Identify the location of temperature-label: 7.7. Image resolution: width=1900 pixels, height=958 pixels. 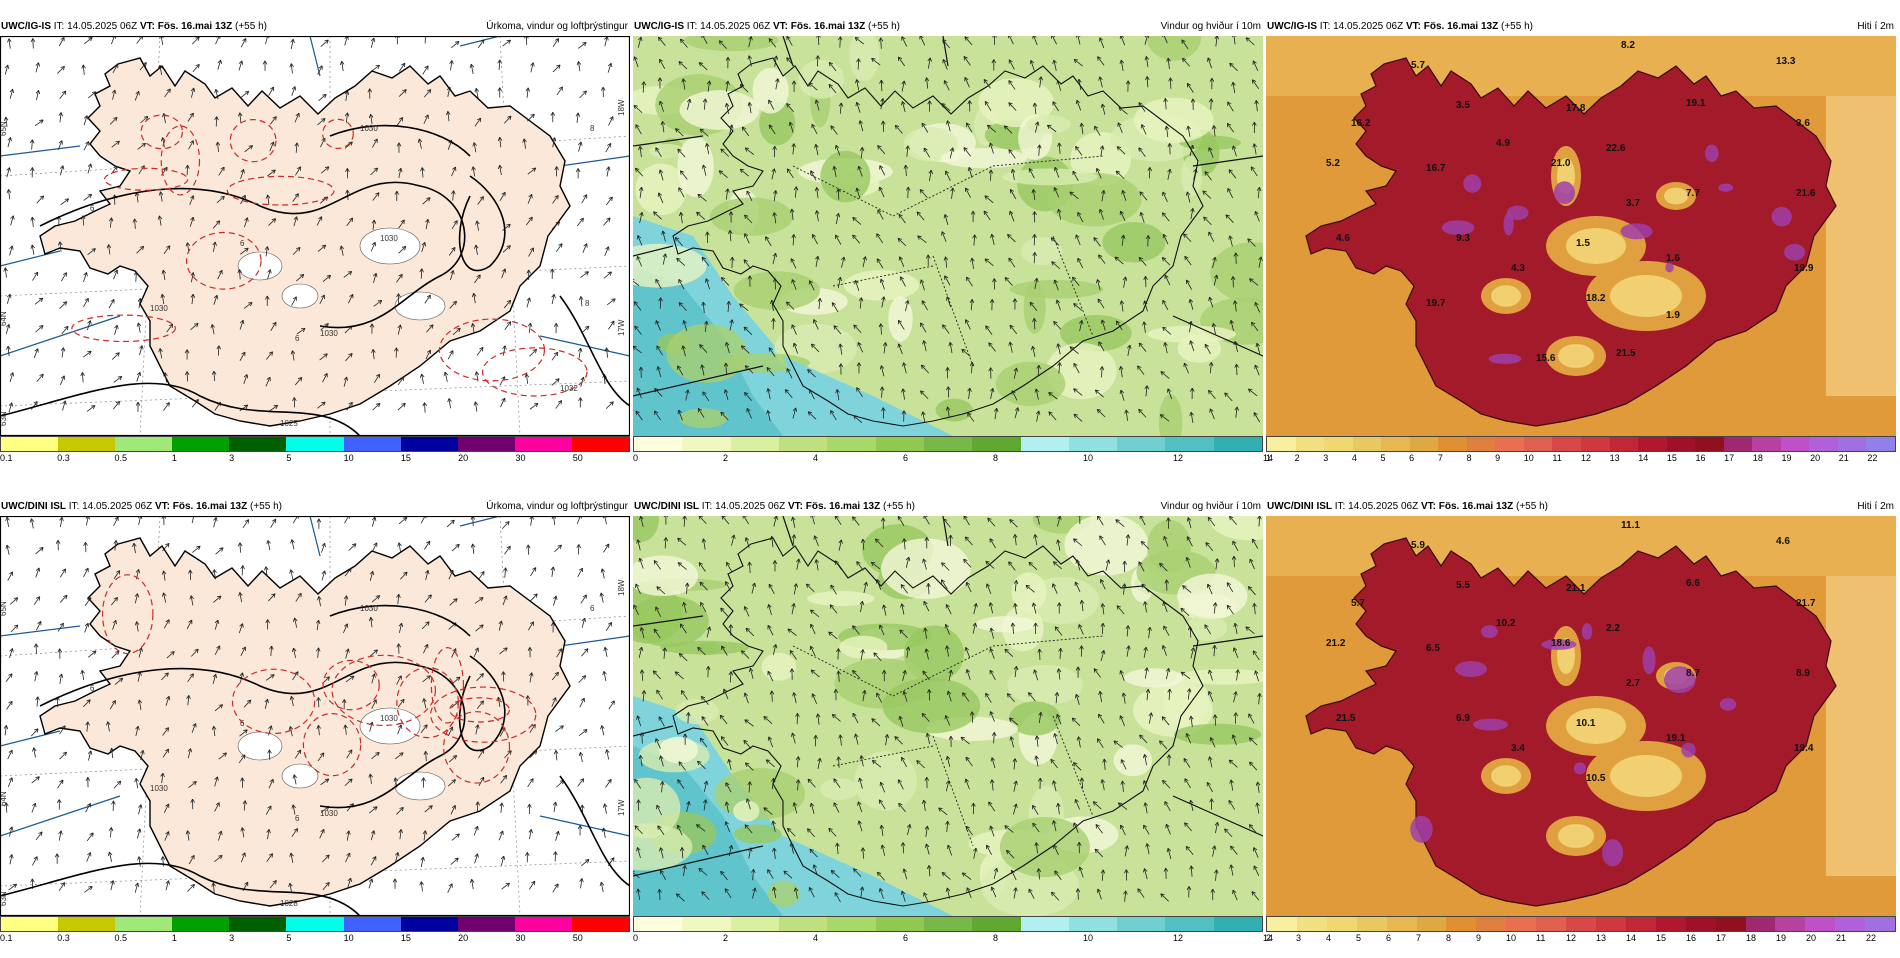
(1693, 193).